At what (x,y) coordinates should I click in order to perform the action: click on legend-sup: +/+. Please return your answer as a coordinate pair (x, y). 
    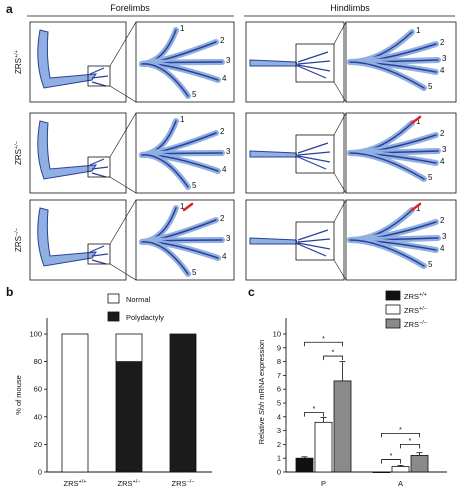
    Looking at the image, I should click on (423, 295).